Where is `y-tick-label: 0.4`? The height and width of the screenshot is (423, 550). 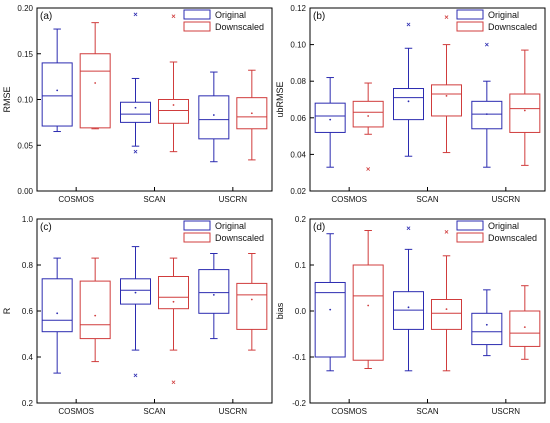
y-tick-label: 0.4 is located at coordinates (28, 357).